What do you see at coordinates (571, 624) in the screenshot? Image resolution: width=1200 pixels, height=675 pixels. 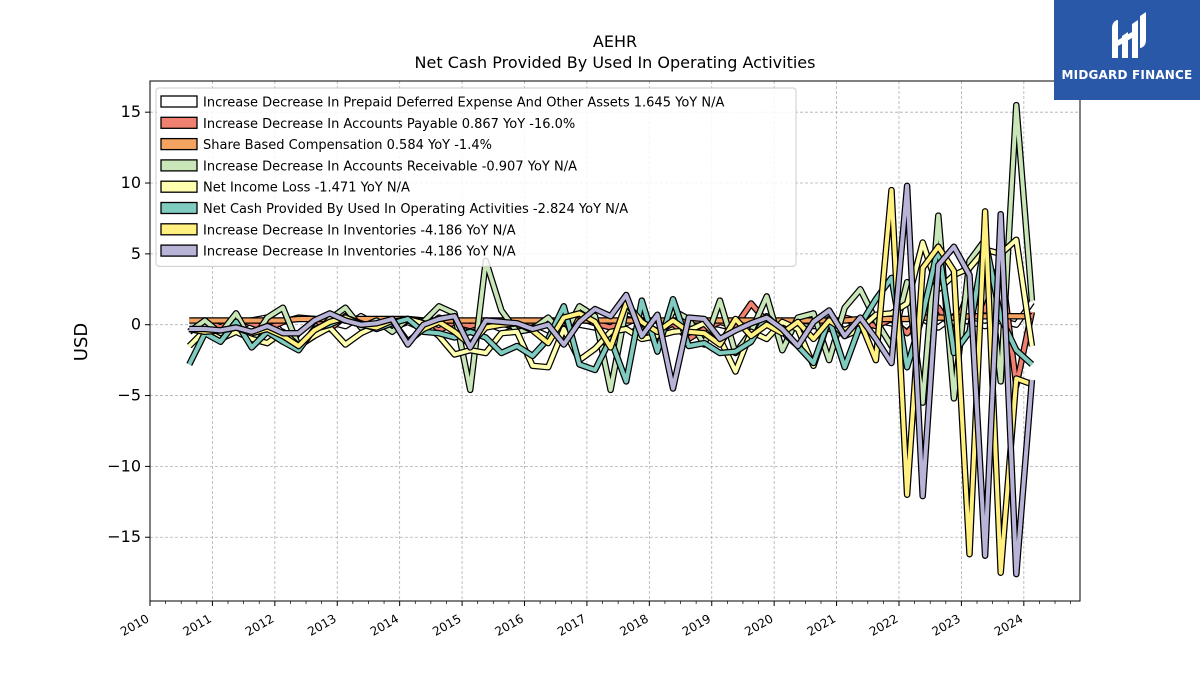 I see `x-tick-label: 2017` at bounding box center [571, 624].